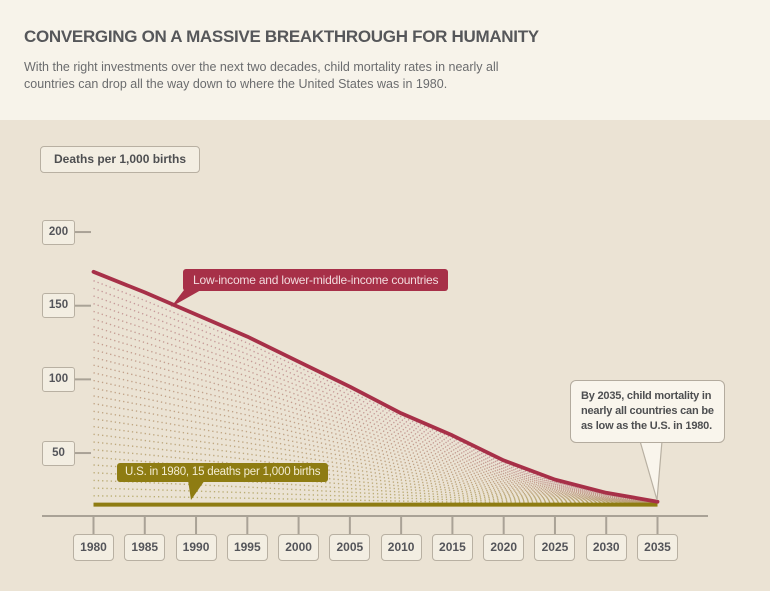 This screenshot has width=770, height=591. Describe the element at coordinates (145, 547) in the screenshot. I see `x-axis-tick-label: 1985` at that location.